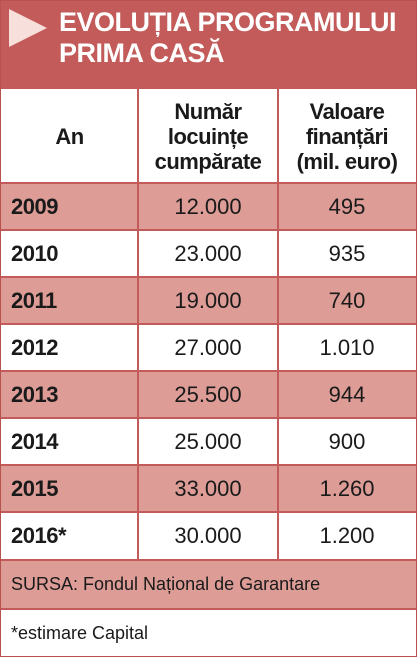 Image resolution: width=417 pixels, height=657 pixels. I want to click on column-header-homes-line-3: cumpărate, so click(208, 161).